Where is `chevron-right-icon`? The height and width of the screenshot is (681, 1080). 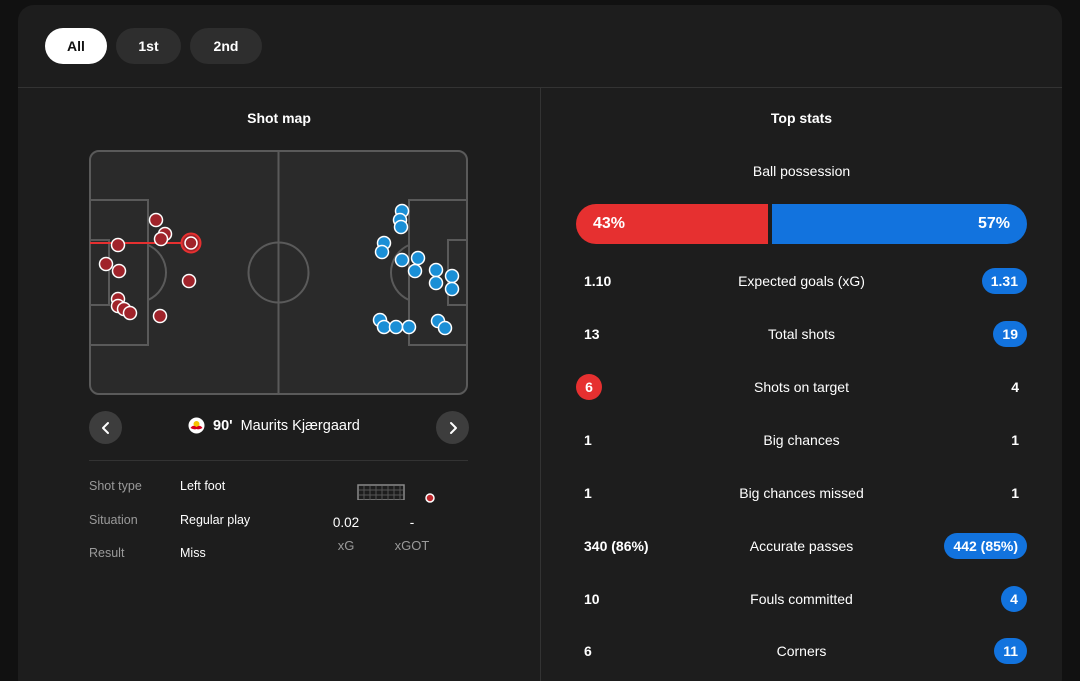
chevron-right-icon is located at coordinates (453, 427).